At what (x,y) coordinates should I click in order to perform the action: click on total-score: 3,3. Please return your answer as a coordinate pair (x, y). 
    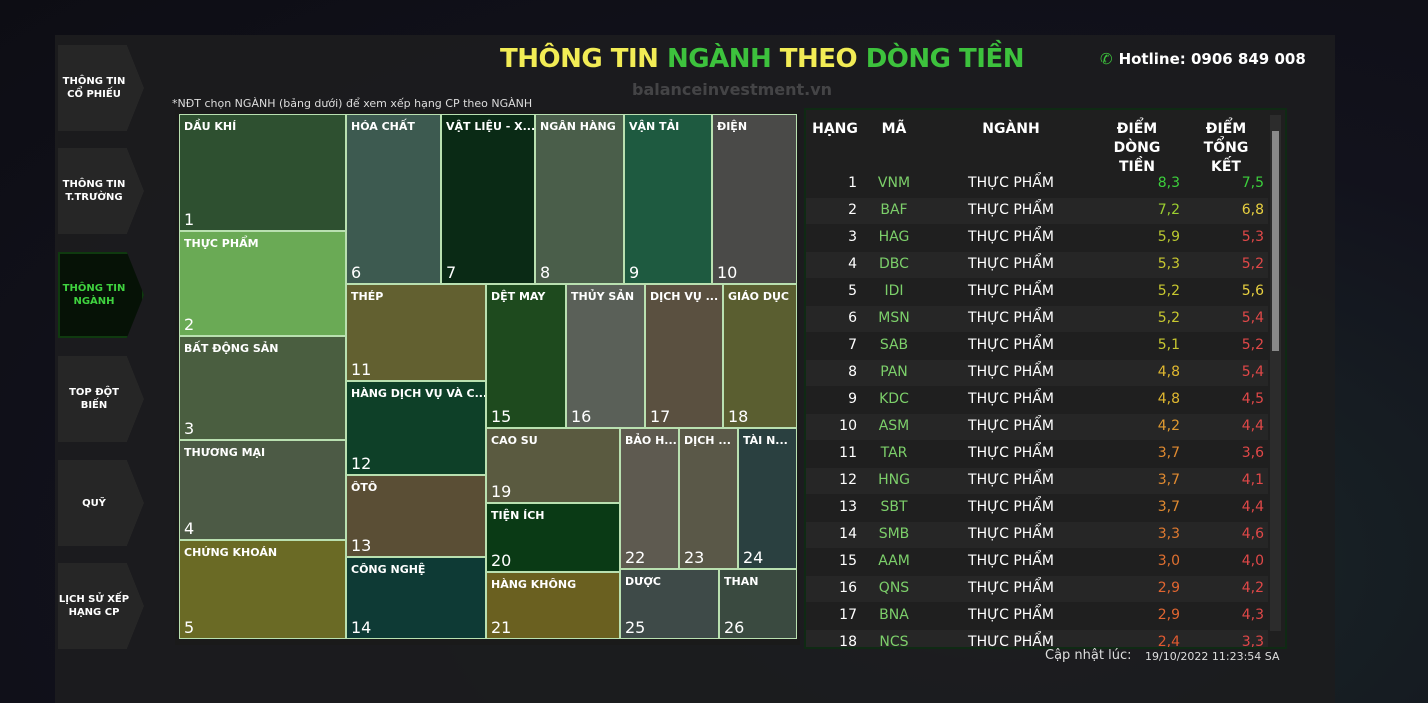
    Looking at the image, I should click on (1252, 640).